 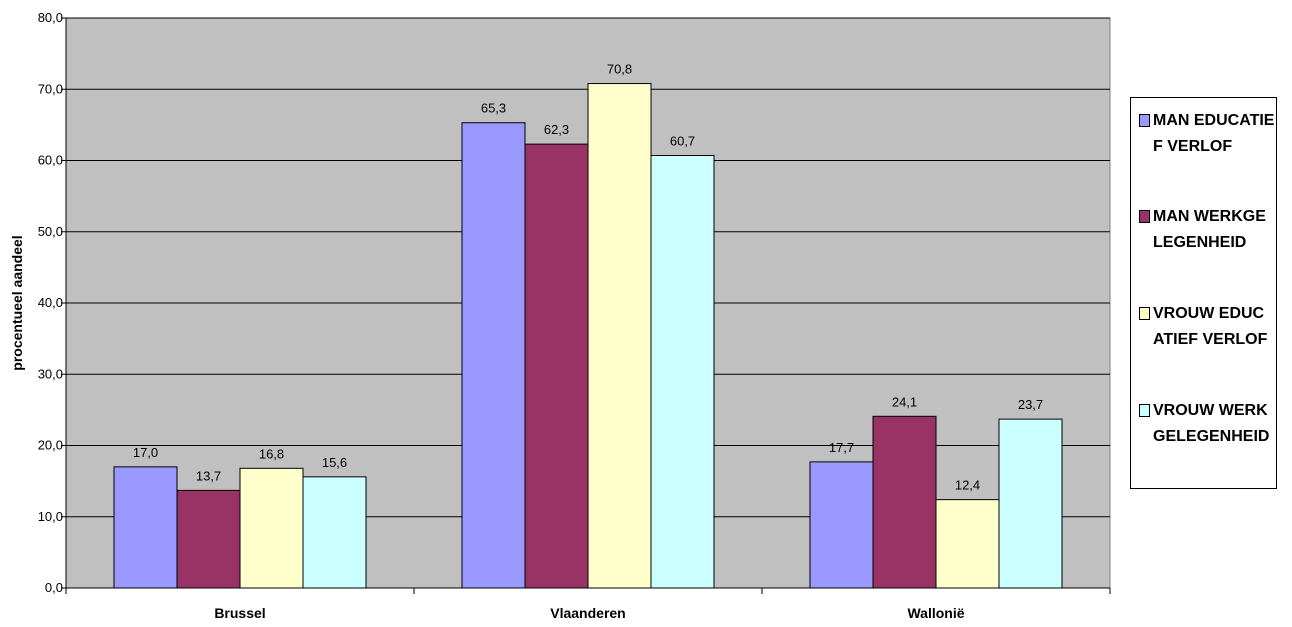 What do you see at coordinates (556, 129) in the screenshot?
I see `data-label: 62,3` at bounding box center [556, 129].